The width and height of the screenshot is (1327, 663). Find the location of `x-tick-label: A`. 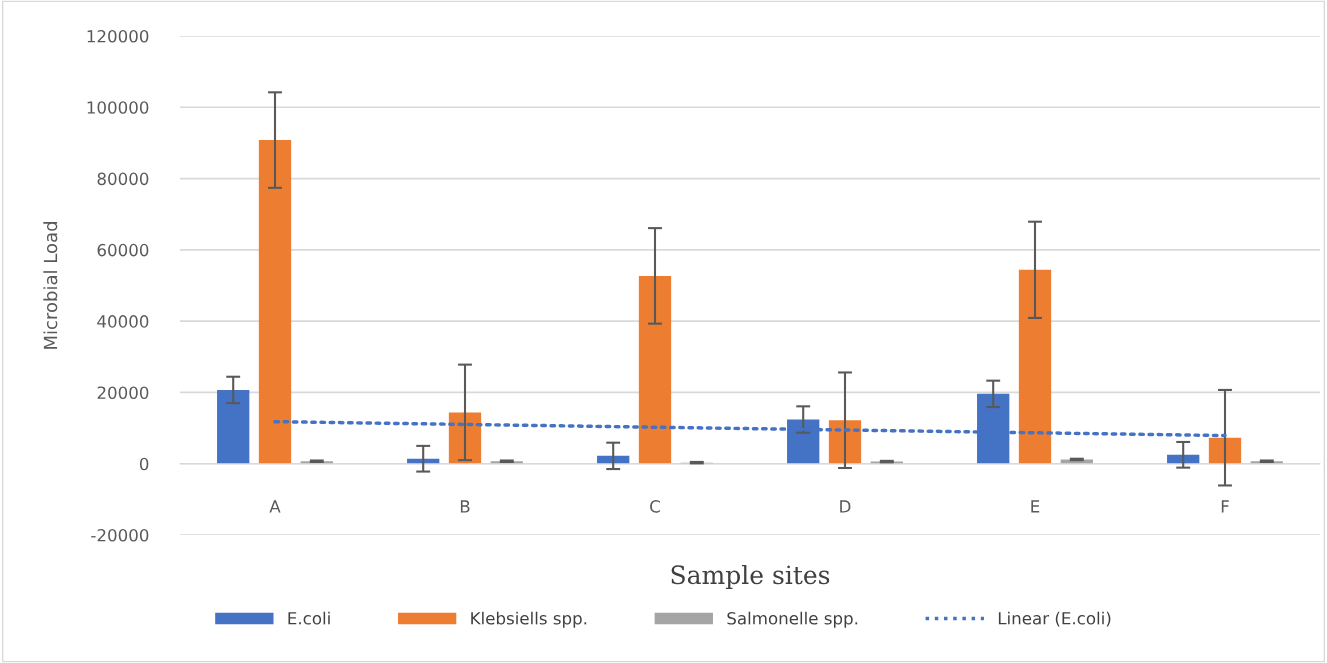

x-tick-label: A is located at coordinates (275, 506).